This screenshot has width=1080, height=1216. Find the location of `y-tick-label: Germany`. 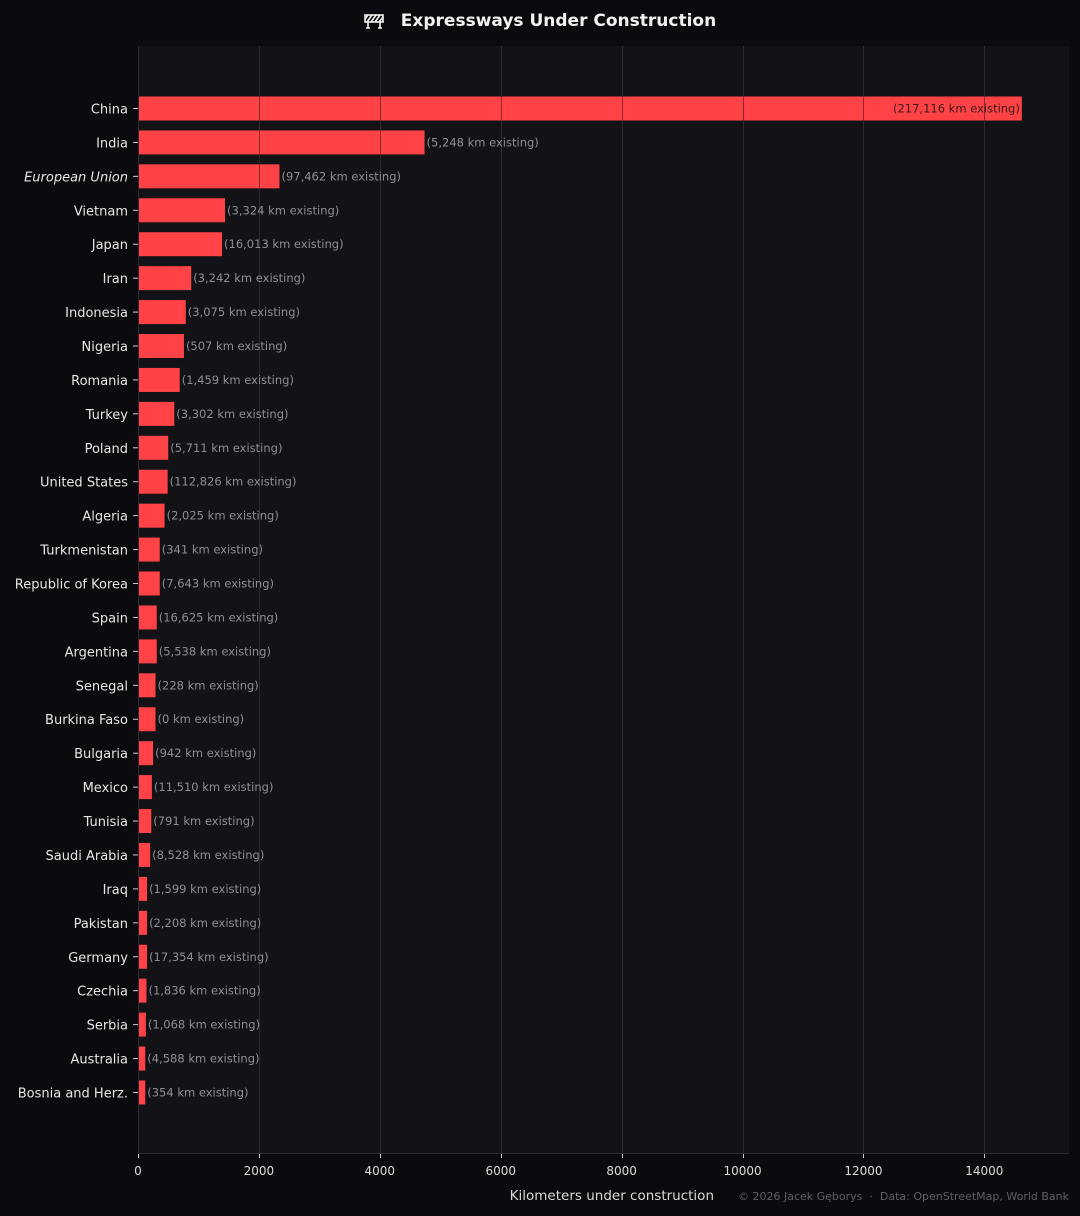

y-tick-label: Germany is located at coordinates (98, 958).